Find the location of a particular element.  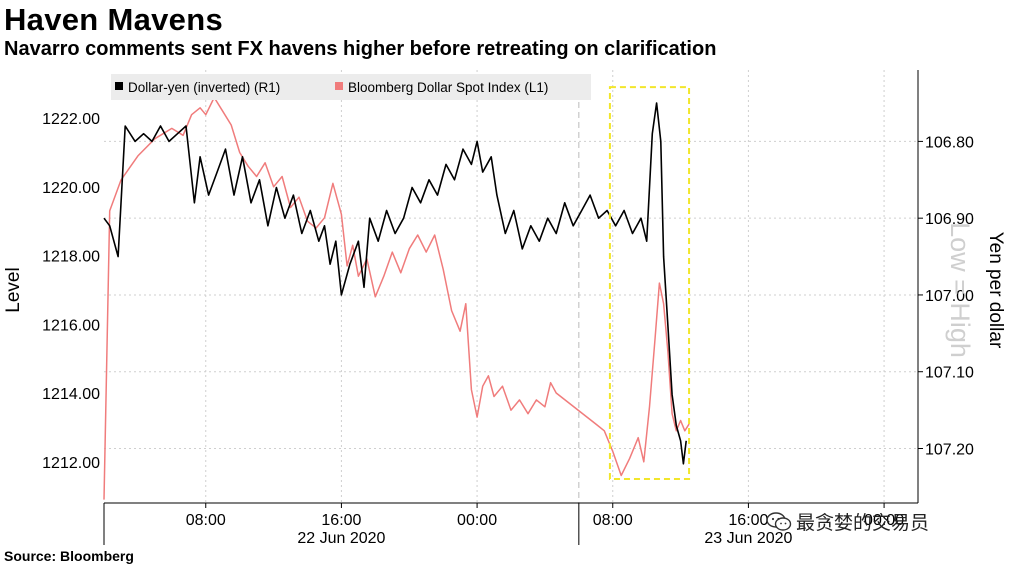

x-date-label: 22 Jun 2020 is located at coordinates (341, 538).